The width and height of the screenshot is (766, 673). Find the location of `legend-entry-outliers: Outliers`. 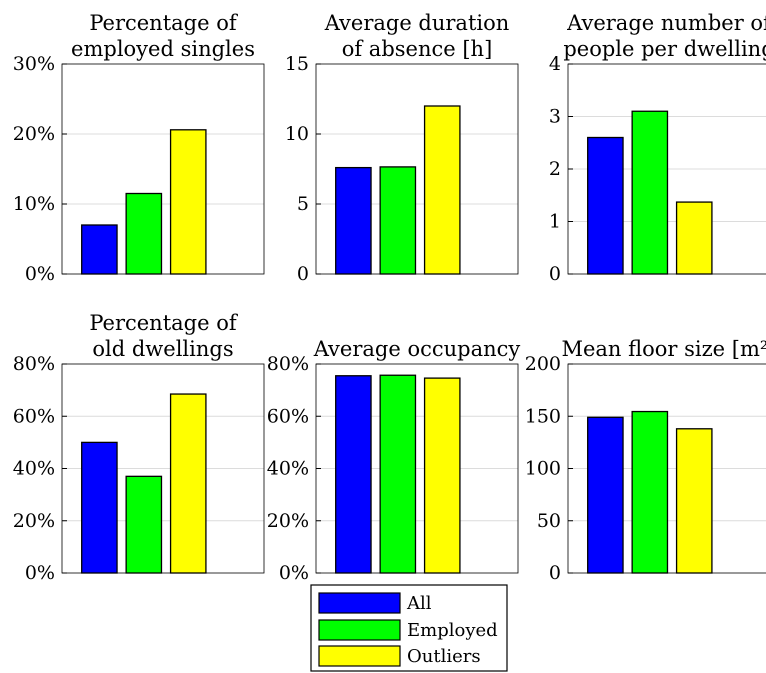

legend-entry-outliers: Outliers is located at coordinates (399, 656).